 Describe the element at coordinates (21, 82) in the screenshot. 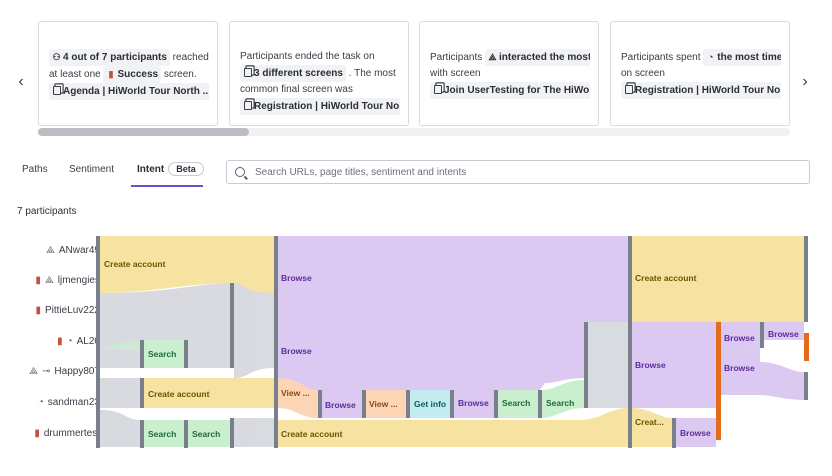

I see `carousel-prev-button: ‹` at that location.